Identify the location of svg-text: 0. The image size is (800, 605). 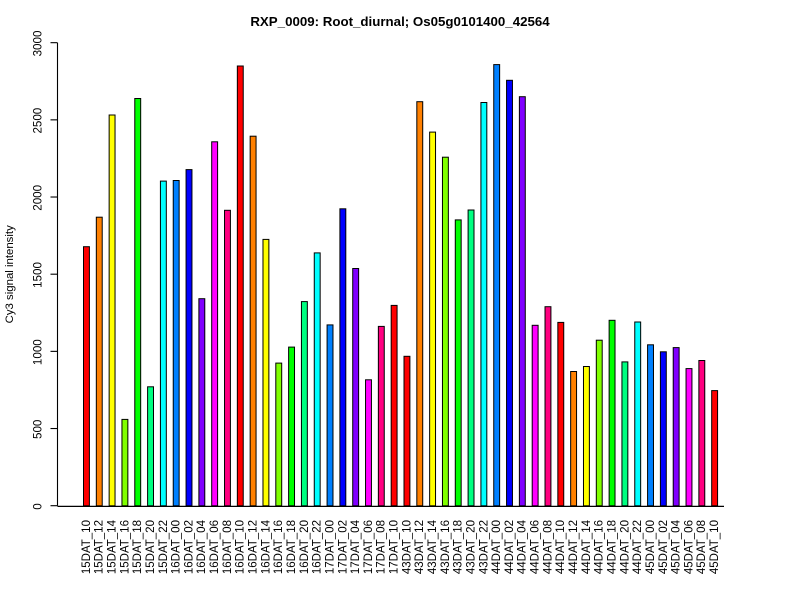
(37, 506).